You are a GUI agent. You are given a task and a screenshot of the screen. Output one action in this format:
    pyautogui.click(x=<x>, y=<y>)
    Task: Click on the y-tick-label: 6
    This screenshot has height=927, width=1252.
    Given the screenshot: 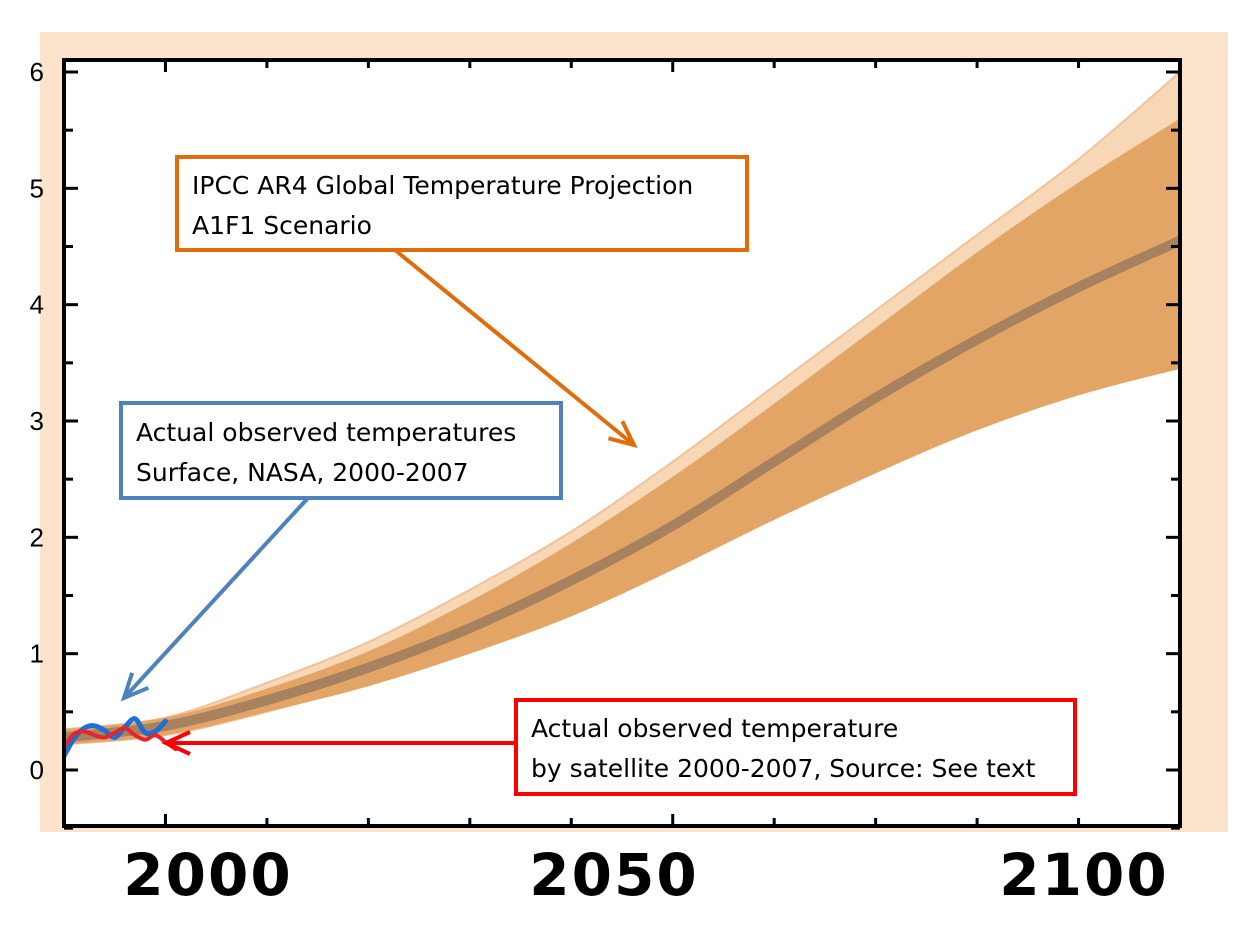 What is the action you would take?
    pyautogui.click(x=37, y=72)
    